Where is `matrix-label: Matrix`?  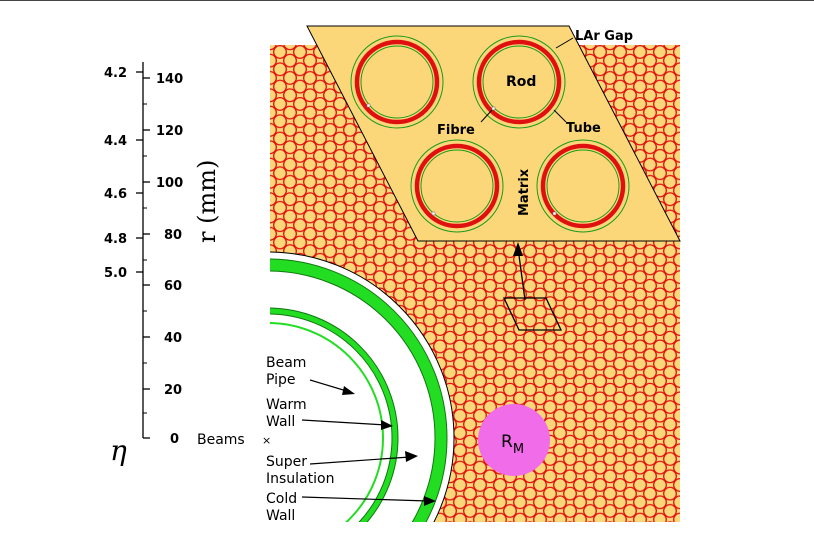 matrix-label: Matrix is located at coordinates (524, 192).